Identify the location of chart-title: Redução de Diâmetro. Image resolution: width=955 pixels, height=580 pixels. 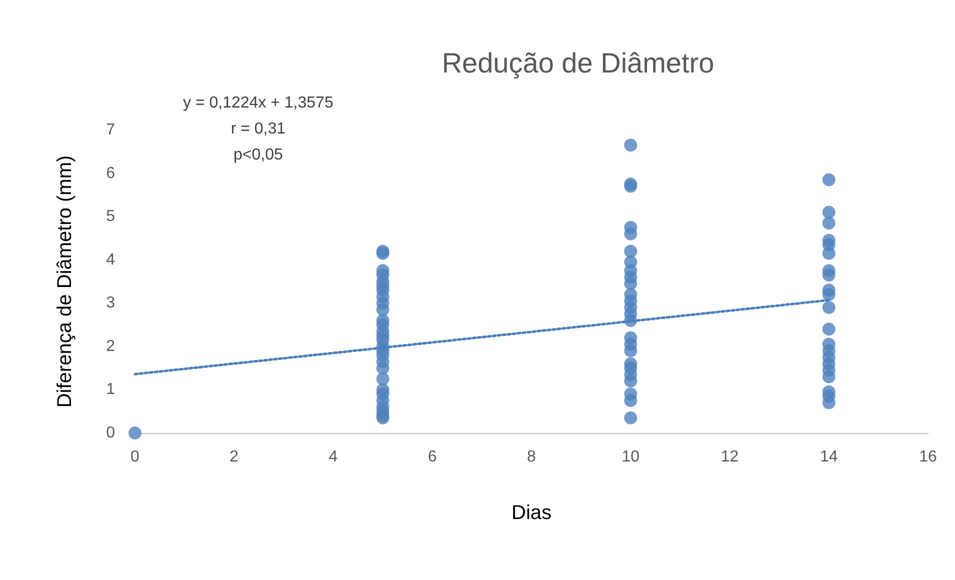
(578, 63).